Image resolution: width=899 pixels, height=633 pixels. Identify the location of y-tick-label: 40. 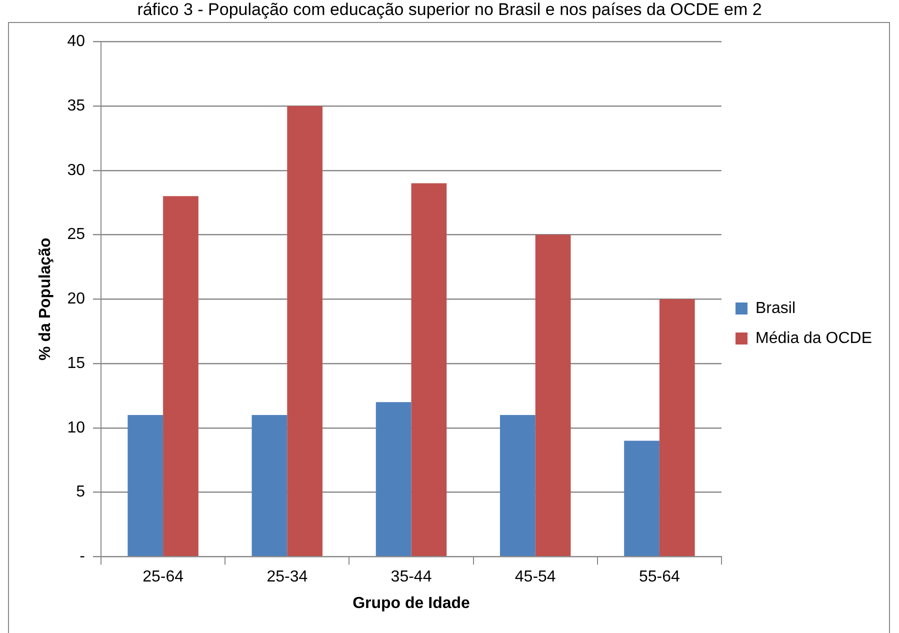
(76, 41).